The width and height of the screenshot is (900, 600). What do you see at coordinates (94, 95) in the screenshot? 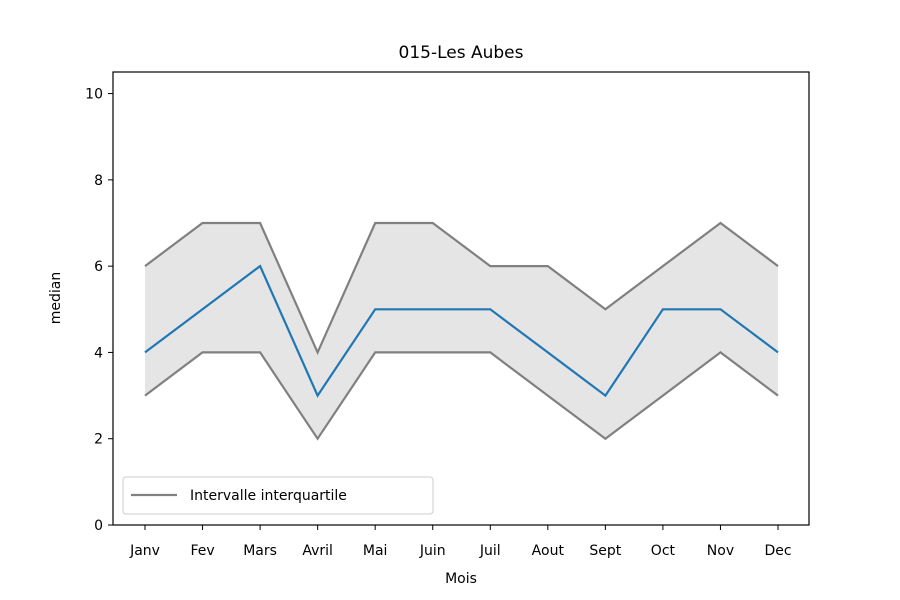
I see `y-tick-label: 10` at bounding box center [94, 95].